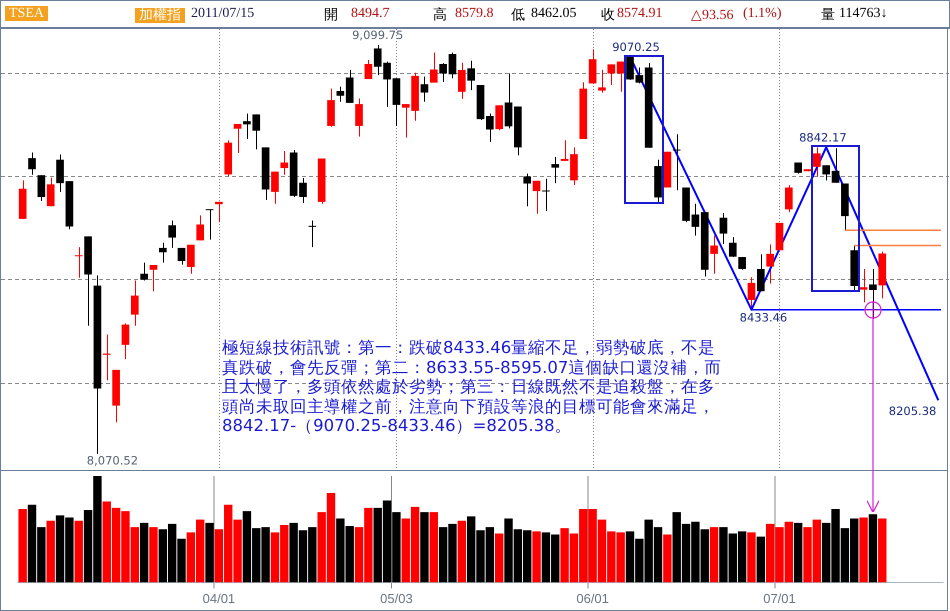 The image size is (950, 611). Describe the element at coordinates (112, 461) in the screenshot. I see `annotation: 8,070.52` at that location.